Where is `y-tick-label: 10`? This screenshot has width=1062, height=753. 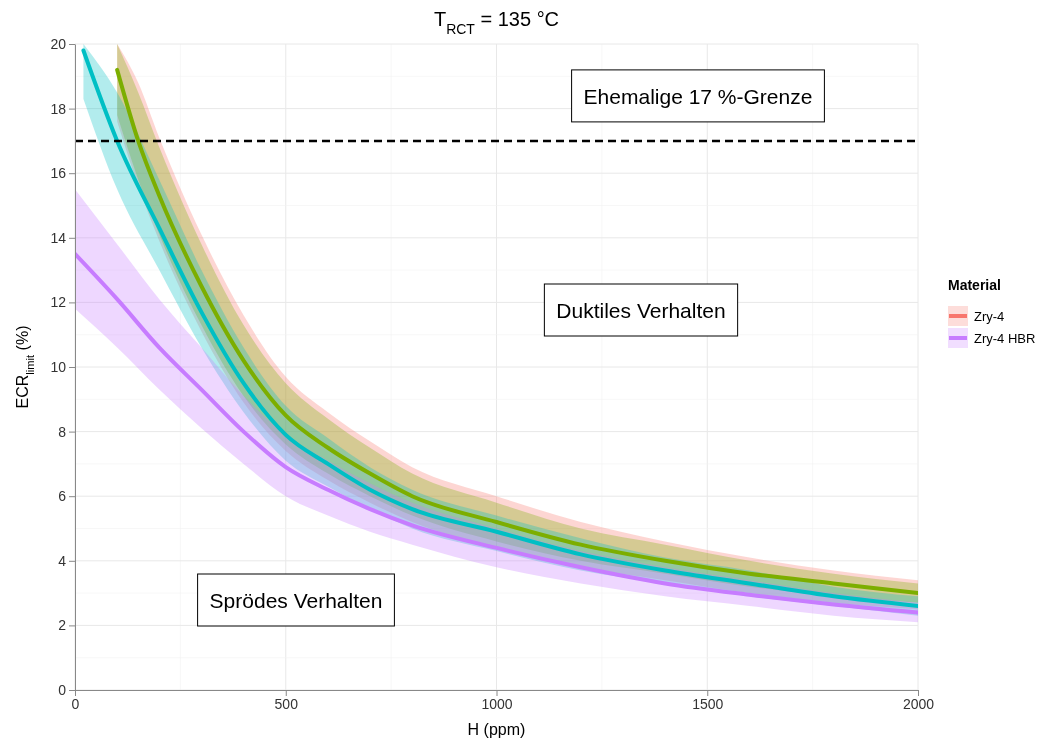
y-tick-label: 10 is located at coordinates (58, 366).